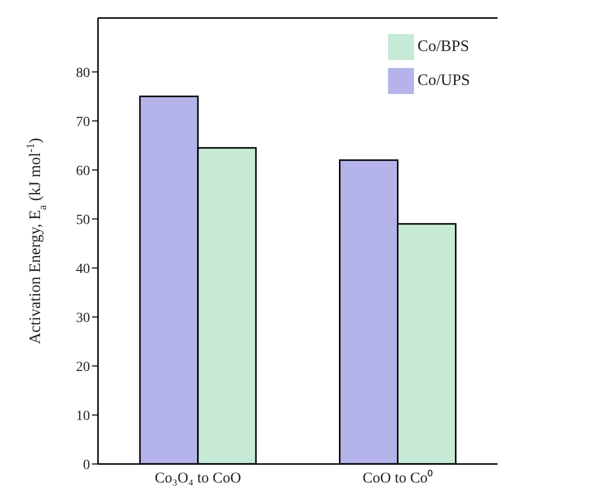 The width and height of the screenshot is (590, 504). I want to click on legend-label: Co/UPS, so click(444, 80).